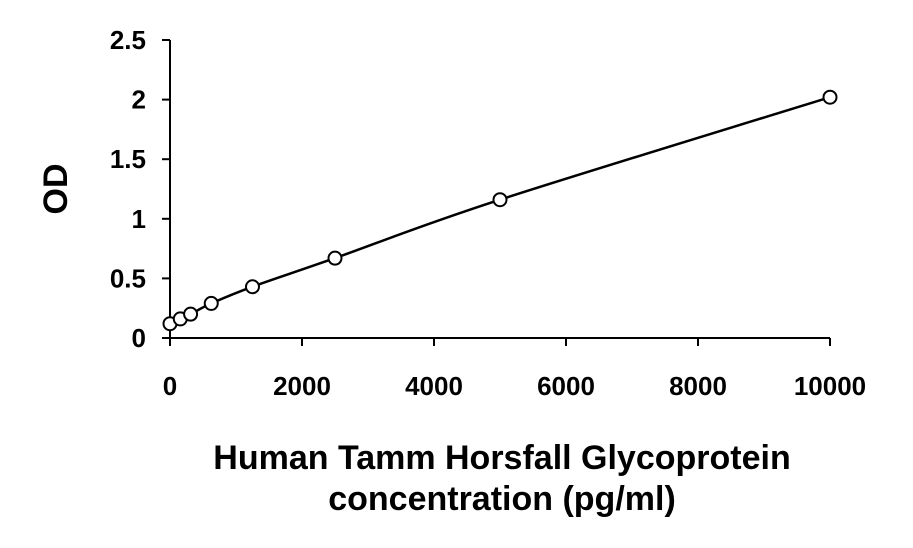  What do you see at coordinates (139, 338) in the screenshot?
I see `y-tick-label: 0` at bounding box center [139, 338].